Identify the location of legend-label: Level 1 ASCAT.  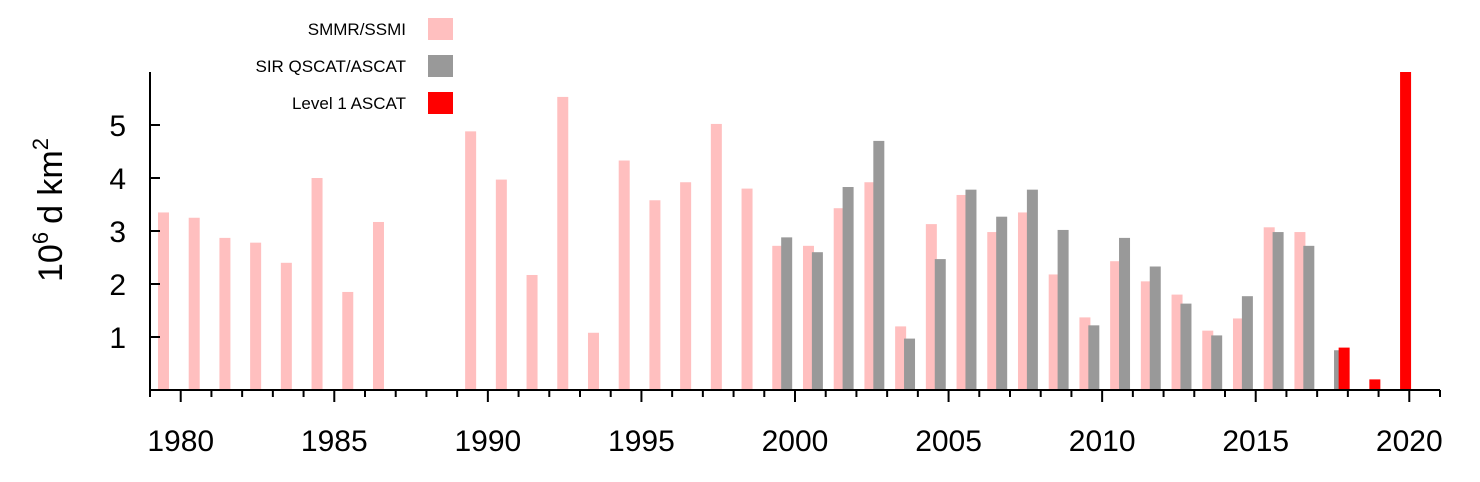
(349, 103).